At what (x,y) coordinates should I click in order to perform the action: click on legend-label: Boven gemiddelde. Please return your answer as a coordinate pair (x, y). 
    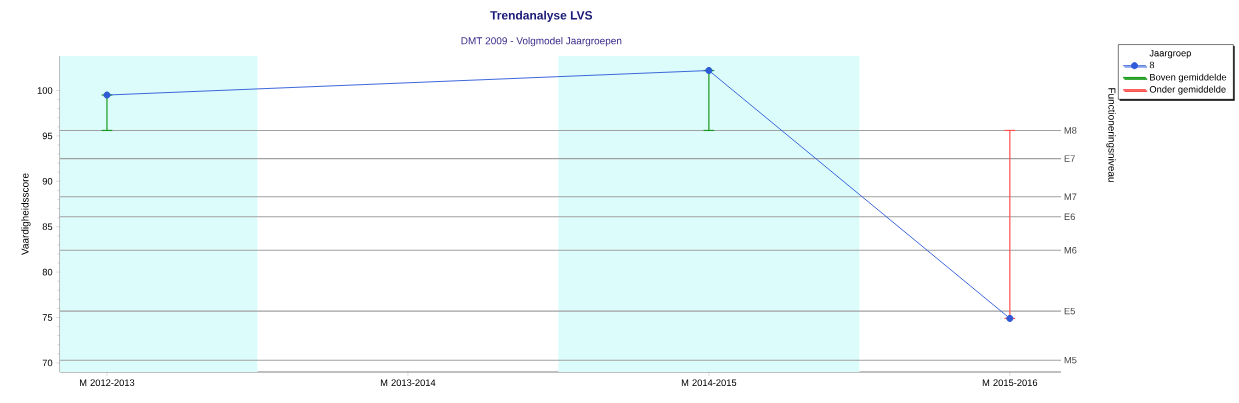
    Looking at the image, I should click on (1188, 78).